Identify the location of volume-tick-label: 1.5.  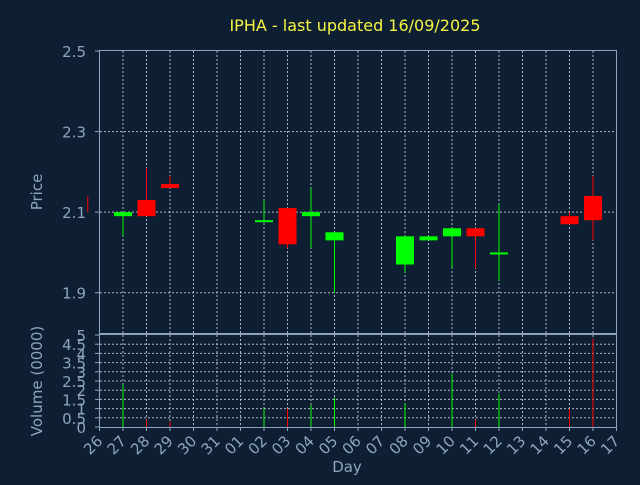
(74, 400).